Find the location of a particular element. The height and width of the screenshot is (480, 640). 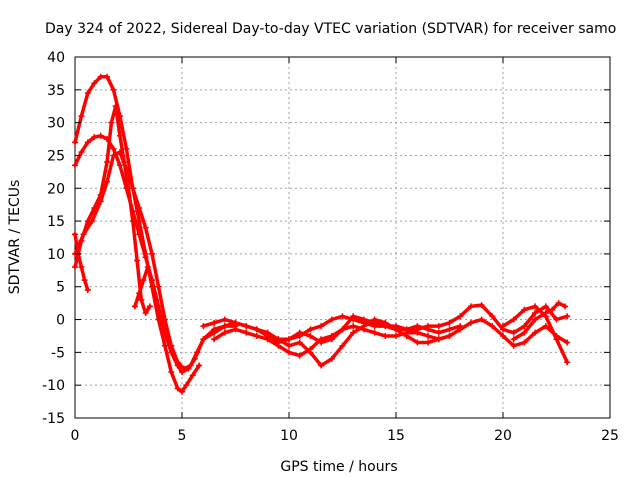

x-tick-label: 15 is located at coordinates (396, 436).